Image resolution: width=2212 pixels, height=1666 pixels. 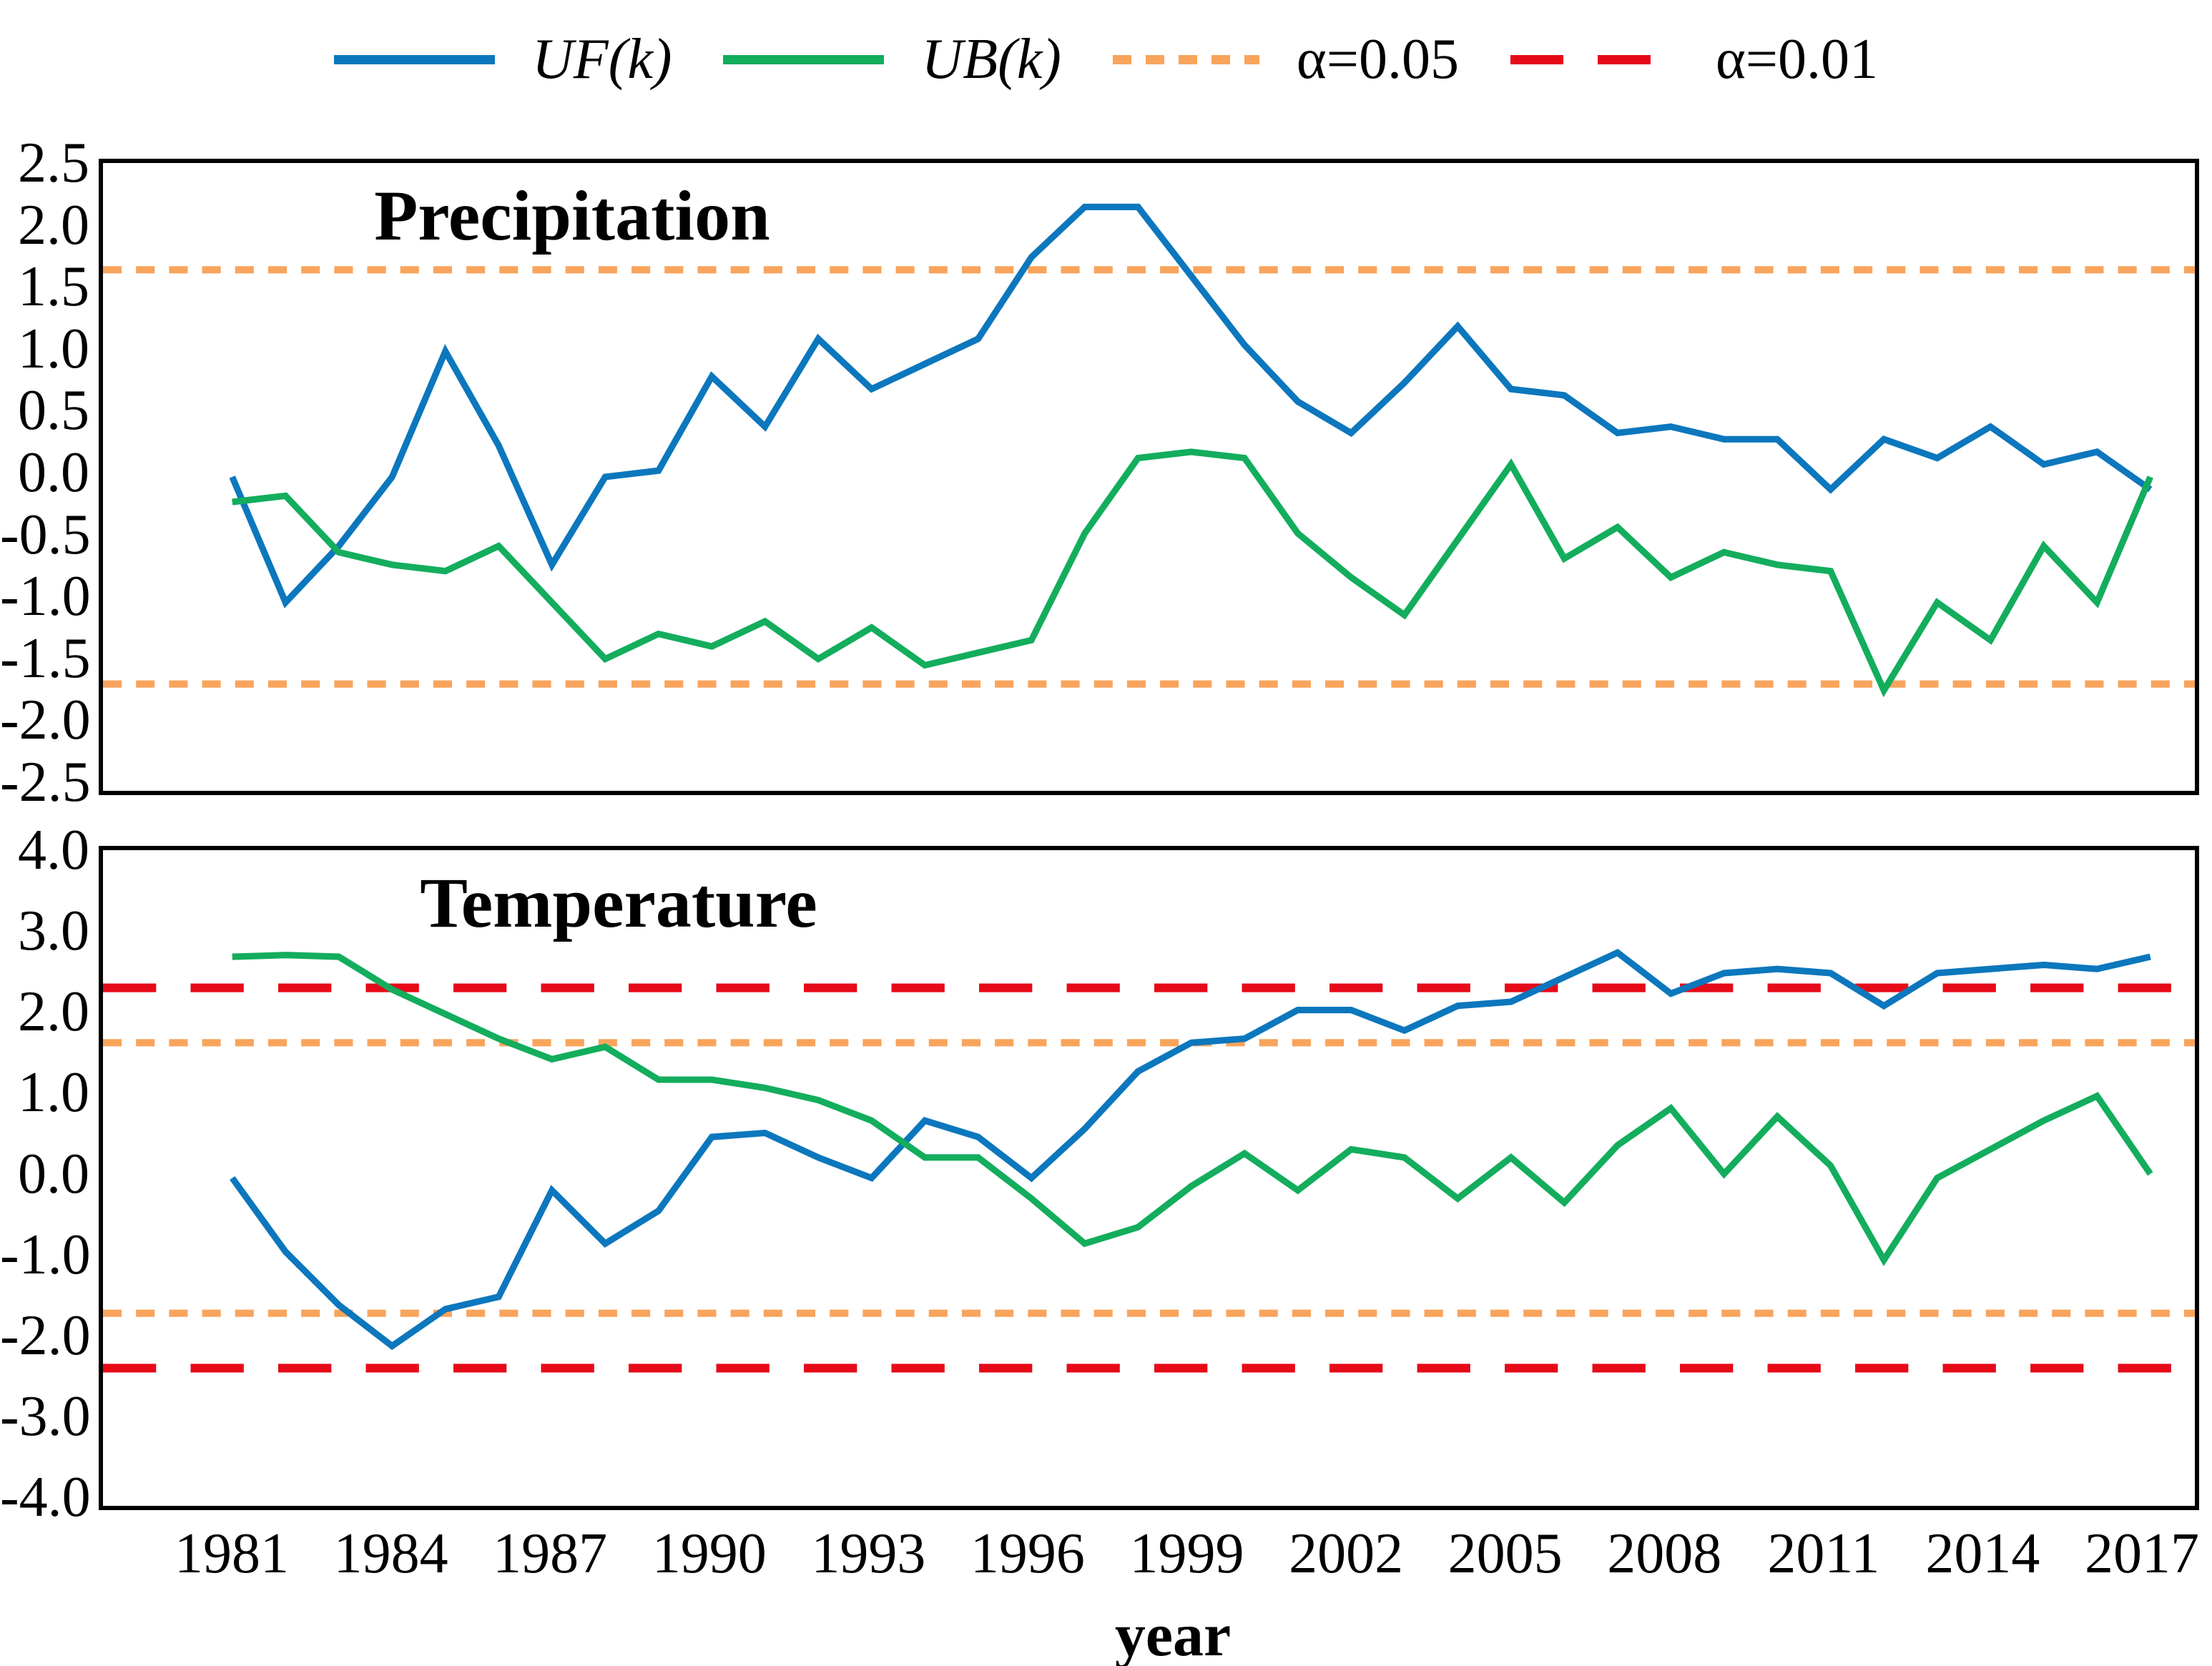 I want to click on x-tick-label: 1981, so click(x=232, y=1554).